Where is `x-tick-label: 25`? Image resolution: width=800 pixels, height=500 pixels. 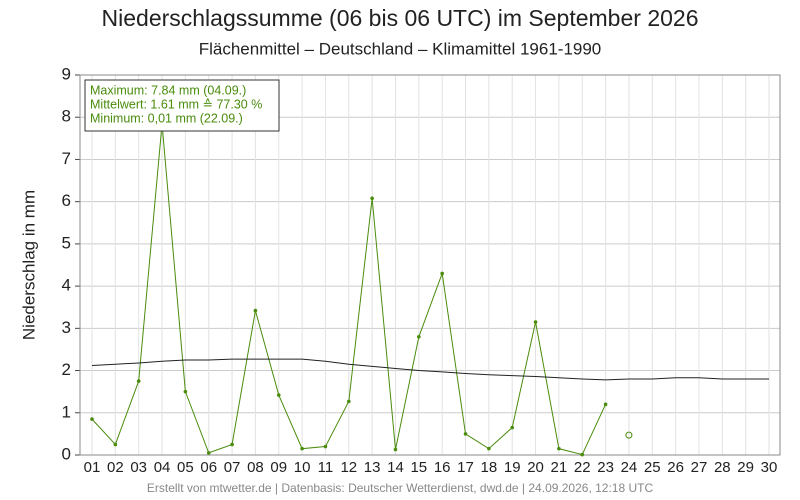
x-tick-label: 25 is located at coordinates (652, 467).